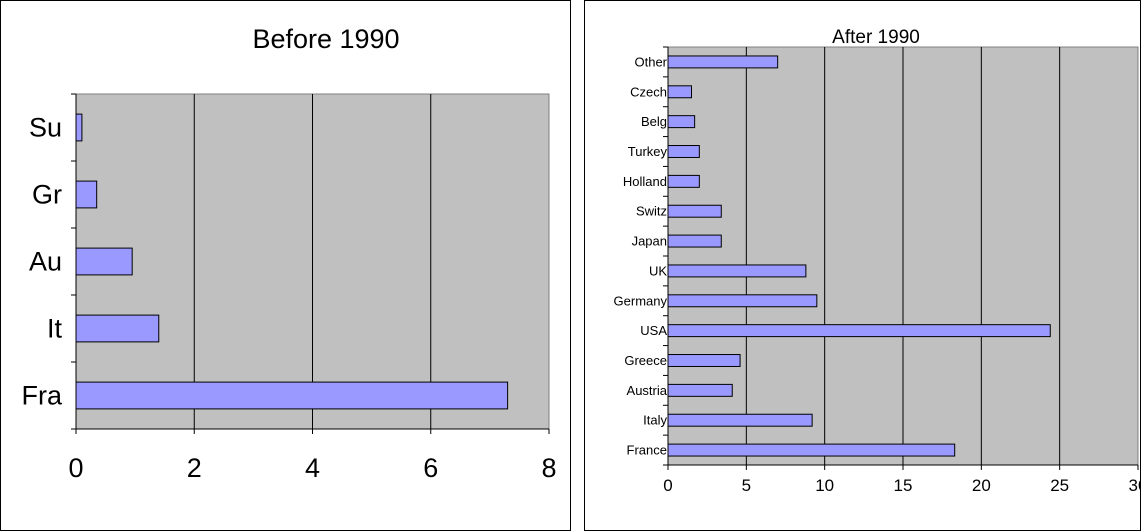 The height and width of the screenshot is (531, 1141). What do you see at coordinates (704, 360) in the screenshot?
I see `bar-greece` at bounding box center [704, 360].